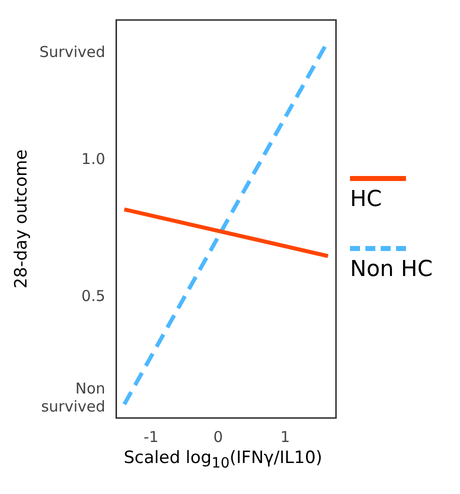 This screenshot has width=460, height=494. Describe the element at coordinates (72, 51) in the screenshot. I see `y-tick-label: Survived` at that location.